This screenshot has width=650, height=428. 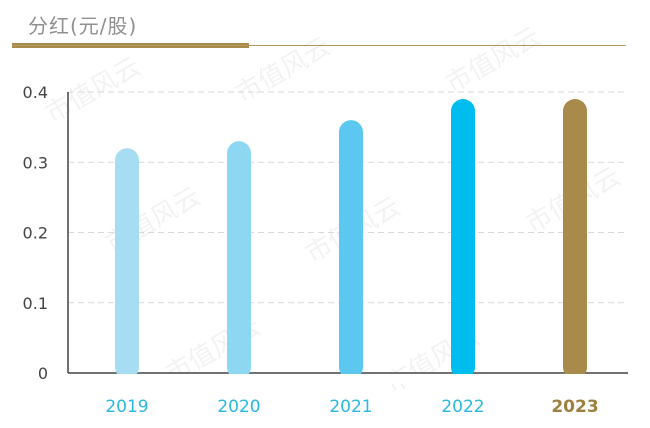 I want to click on y-tick-label: 0.4, so click(x=35, y=92).